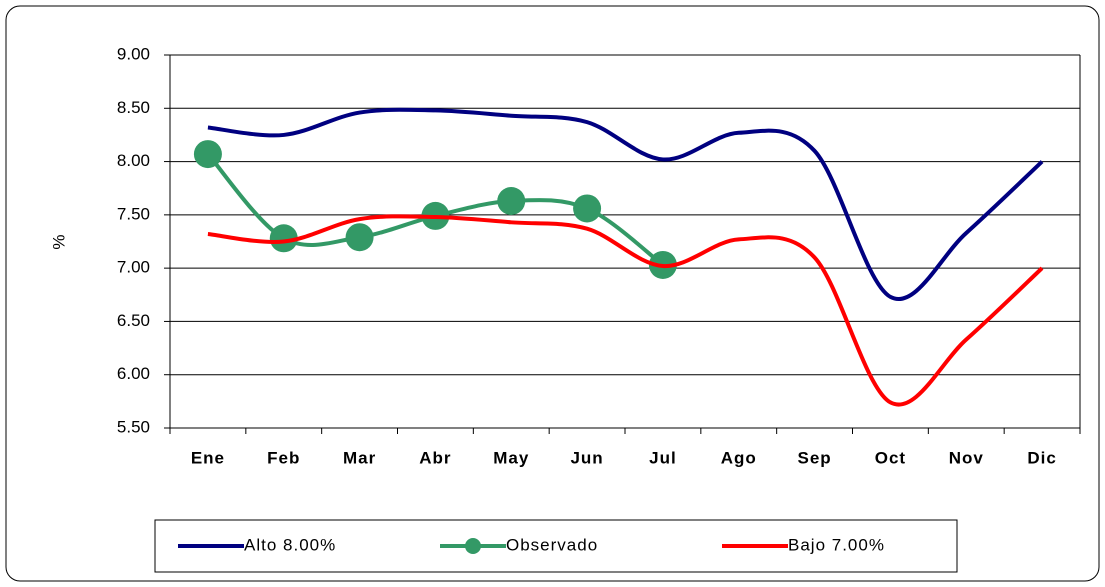 Image resolution: width=1105 pixels, height=587 pixels. I want to click on legend-label: Alto 8.00%, so click(290, 544).